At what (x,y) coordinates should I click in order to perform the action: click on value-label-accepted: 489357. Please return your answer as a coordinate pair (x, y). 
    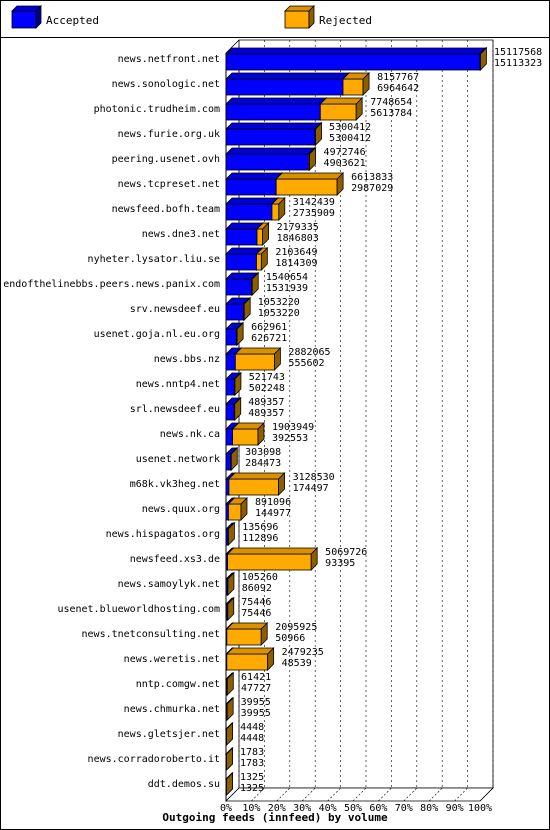
    Looking at the image, I should click on (266, 413).